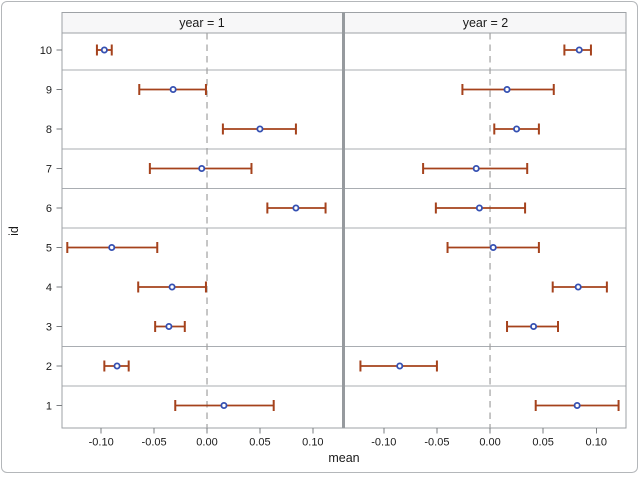 Image resolution: width=640 pixels, height=480 pixels. I want to click on x-axis-title: mean, so click(344, 458).